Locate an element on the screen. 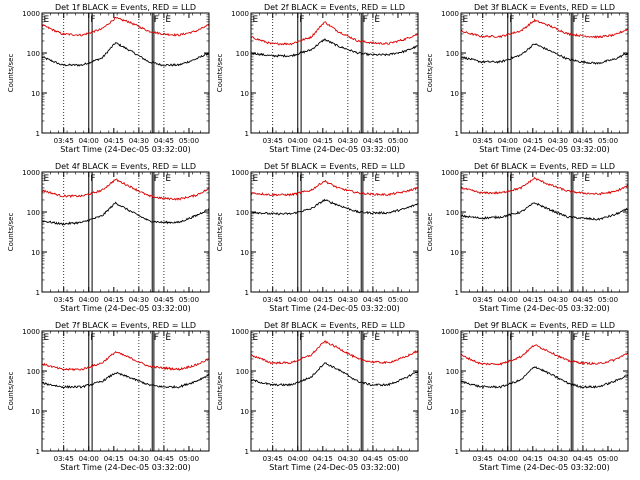 The width and height of the screenshot is (640, 480). panel-title: Det 3f BLACK = Events, RED = LLD is located at coordinates (544, 7).